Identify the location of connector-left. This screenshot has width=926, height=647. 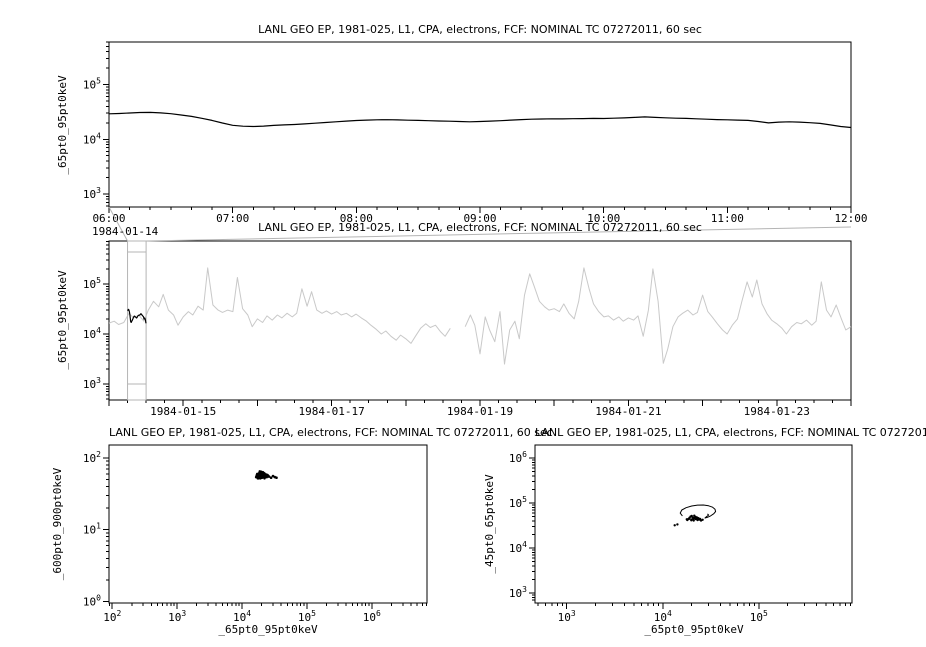
(118, 224).